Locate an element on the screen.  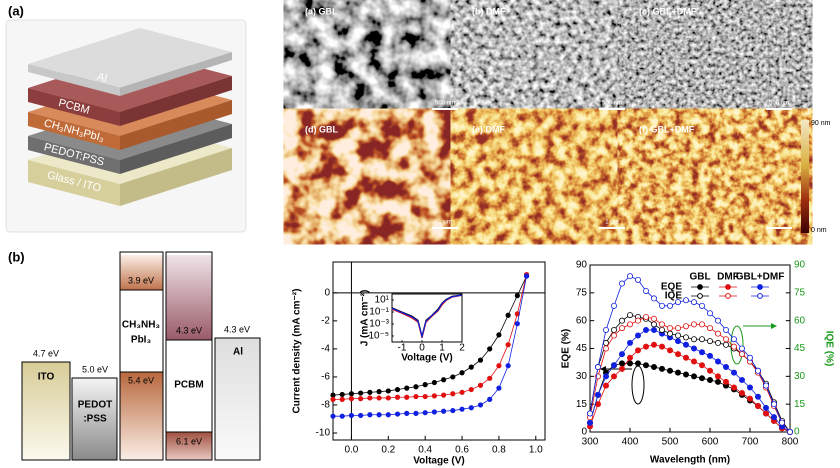
al-block is located at coordinates (237, 399).